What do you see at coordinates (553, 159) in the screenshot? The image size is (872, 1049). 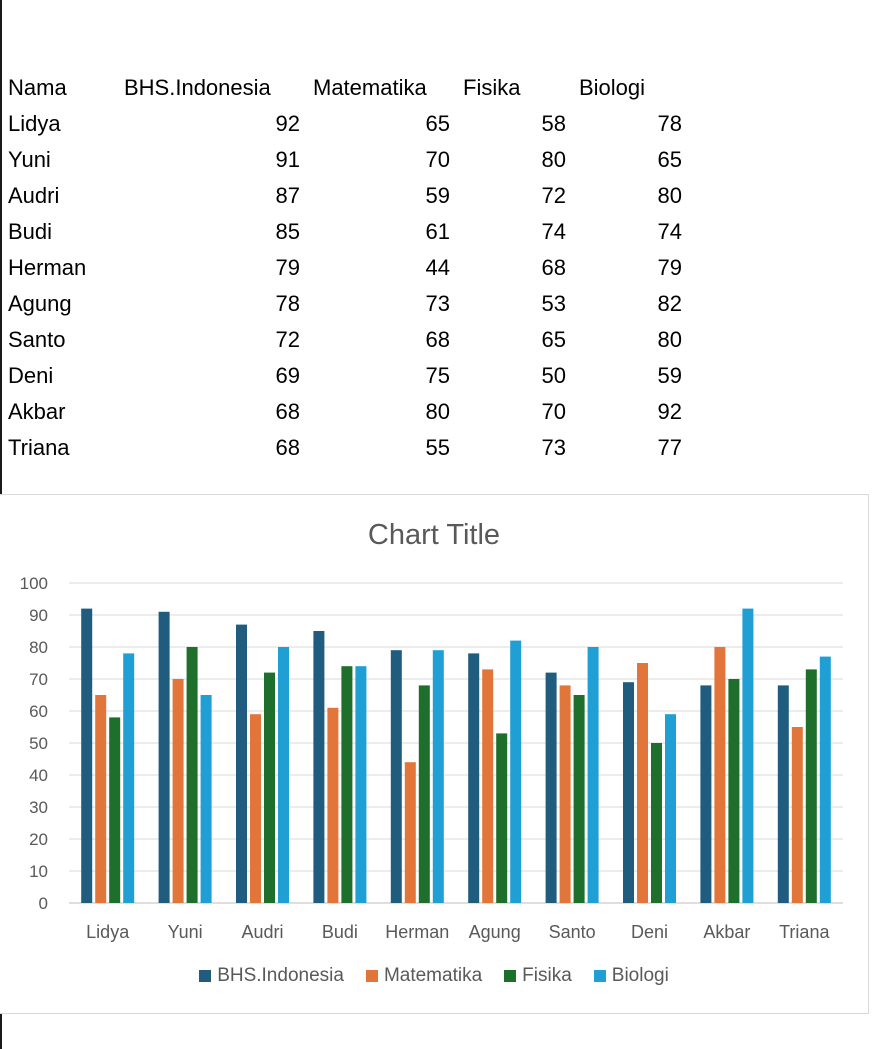 I see `cell-fisika: 80` at bounding box center [553, 159].